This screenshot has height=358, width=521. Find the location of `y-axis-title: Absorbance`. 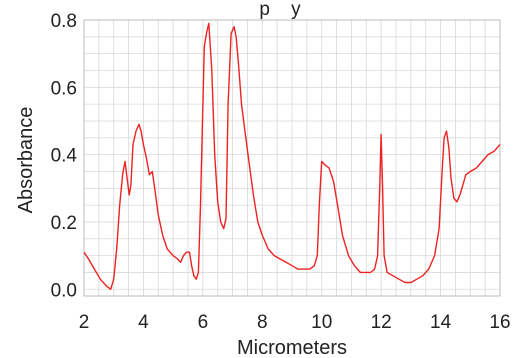

y-axis-title: Absorbance is located at coordinates (26, 160).